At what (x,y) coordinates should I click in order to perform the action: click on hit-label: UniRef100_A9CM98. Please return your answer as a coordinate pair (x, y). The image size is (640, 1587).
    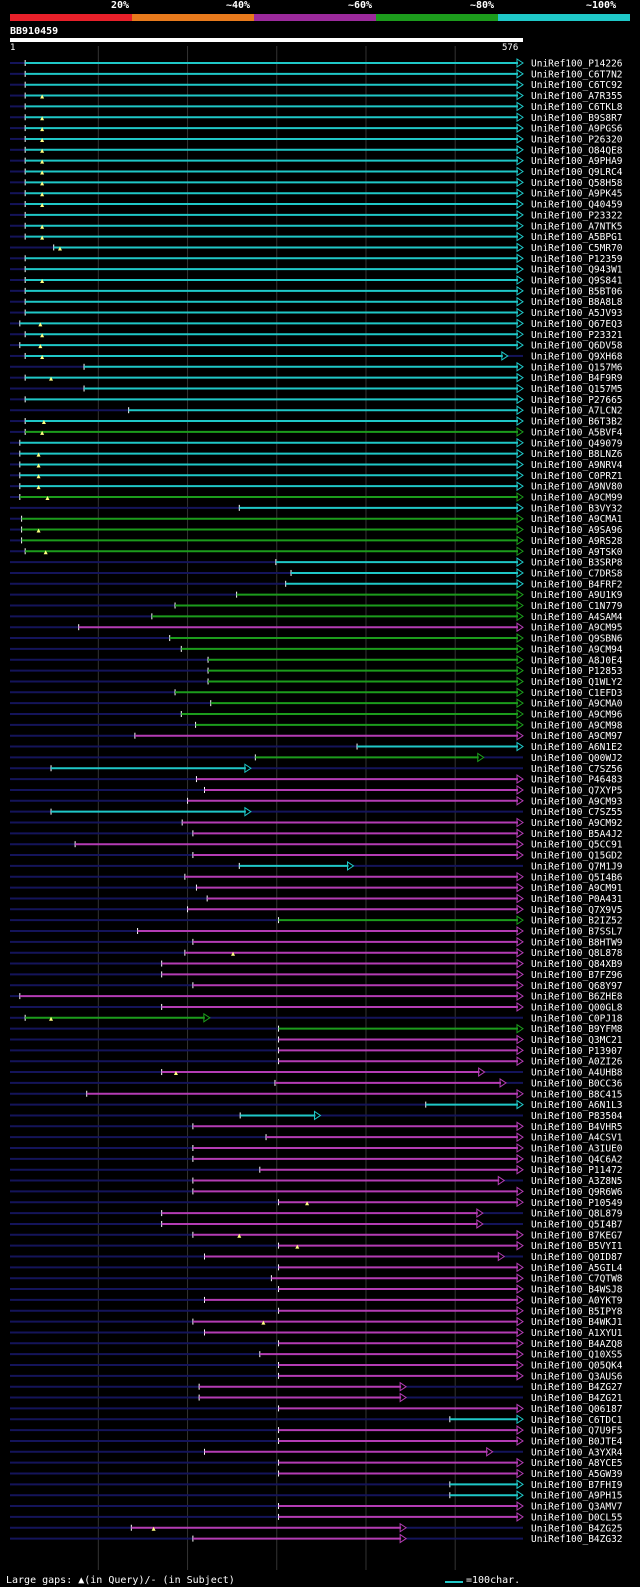
    Looking at the image, I should click on (577, 725).